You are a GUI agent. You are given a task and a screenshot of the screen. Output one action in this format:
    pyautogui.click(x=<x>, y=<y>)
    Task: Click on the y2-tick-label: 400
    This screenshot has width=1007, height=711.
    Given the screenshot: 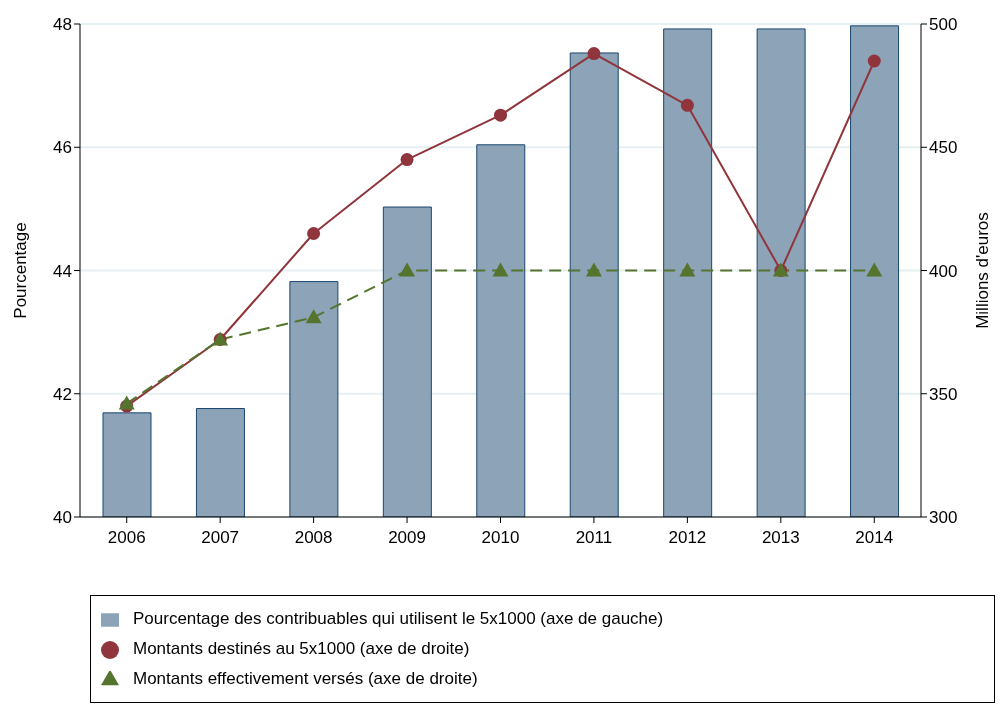 What is the action you would take?
    pyautogui.click(x=943, y=271)
    